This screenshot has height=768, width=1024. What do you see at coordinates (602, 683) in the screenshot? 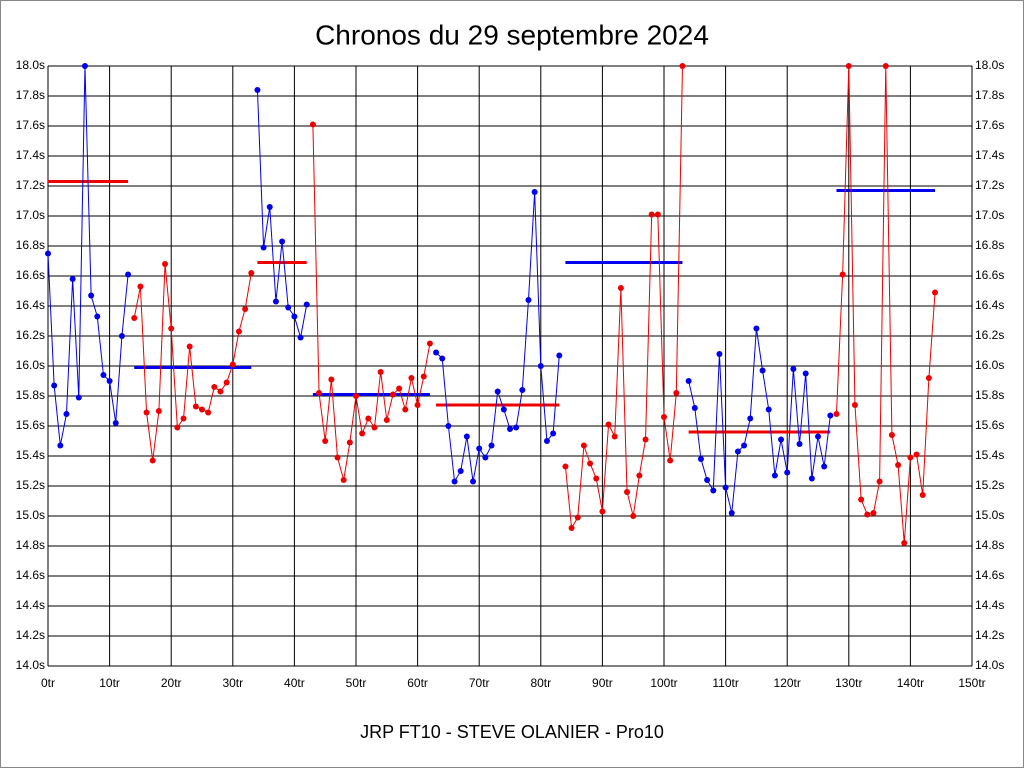
I see `x-tick-label: 90tr` at bounding box center [602, 683].